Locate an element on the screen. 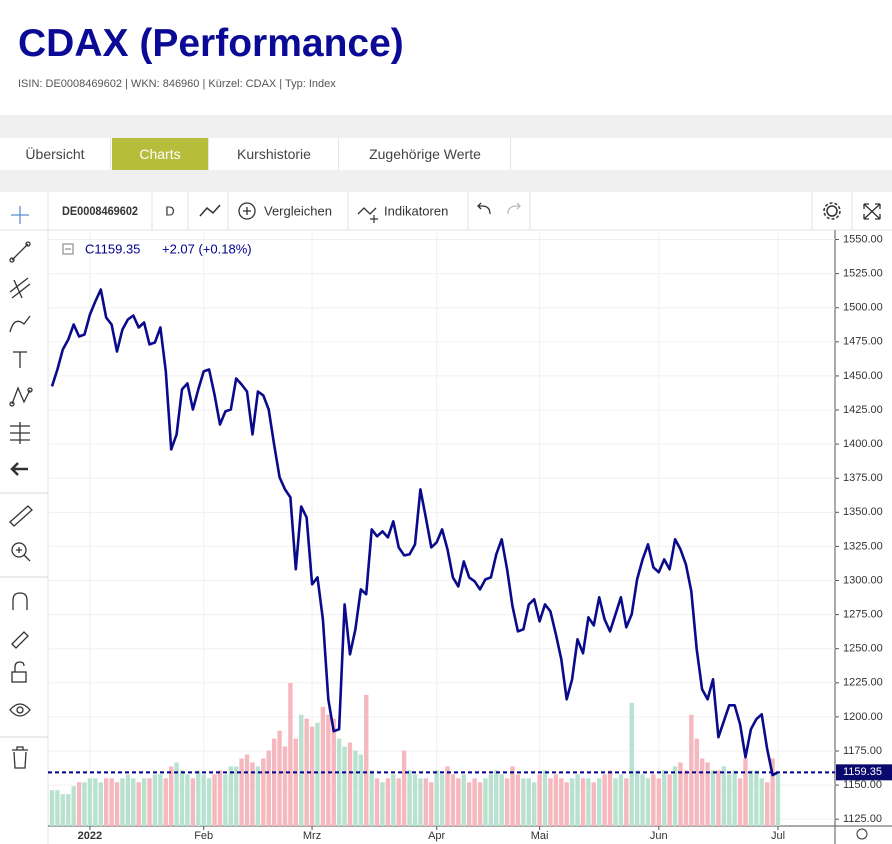  y-tick-label: 1425.00 is located at coordinates (863, 410).